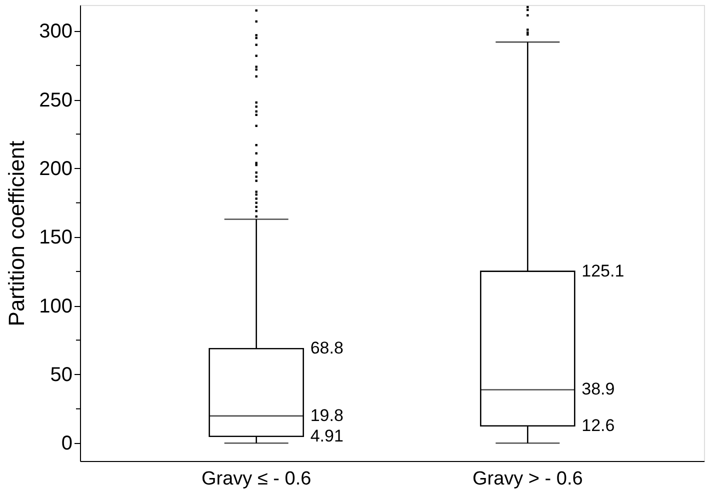 The width and height of the screenshot is (709, 493). What do you see at coordinates (603, 270) in the screenshot?
I see `annotation: 125.1` at bounding box center [603, 270].